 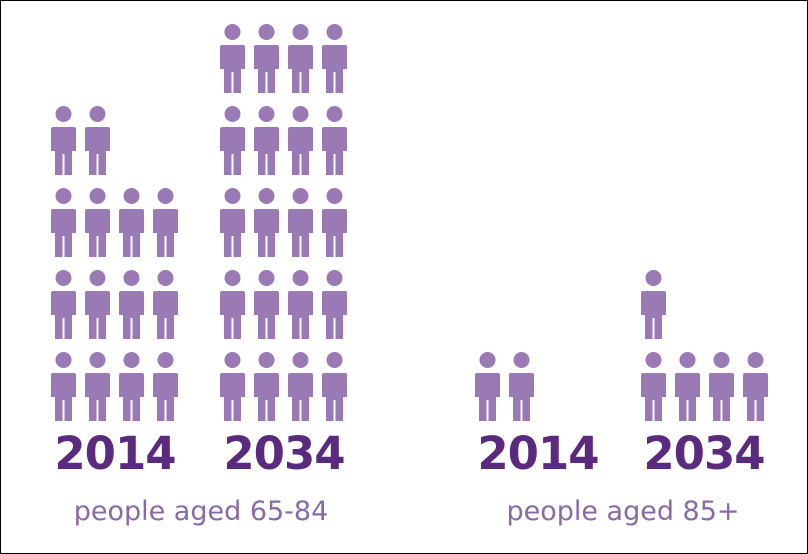 What do you see at coordinates (284, 453) in the screenshot?
I see `year-label-65-84-2034: 2034` at bounding box center [284, 453].